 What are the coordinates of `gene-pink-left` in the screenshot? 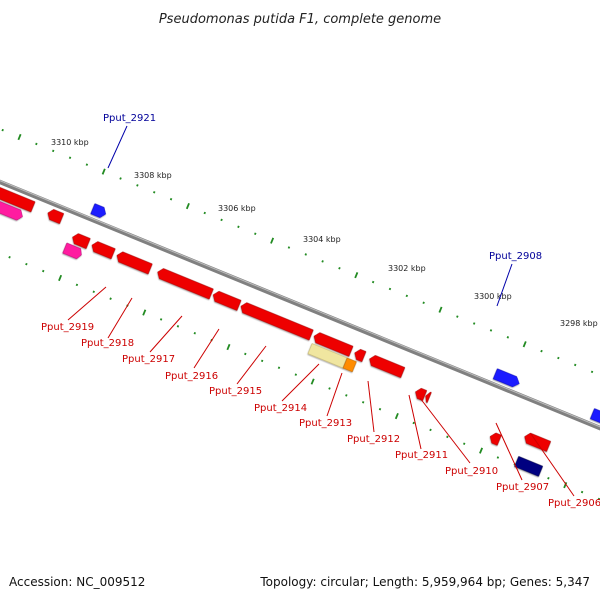 It's located at (12, 196).